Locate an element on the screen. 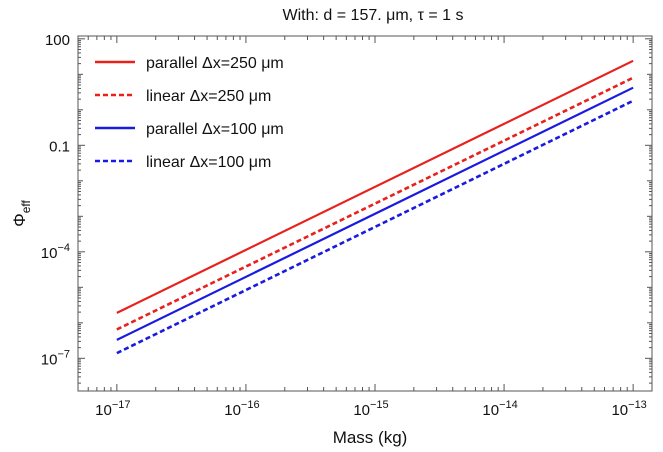  y-tick-label: 10⁻⁷ is located at coordinates (55, 358).